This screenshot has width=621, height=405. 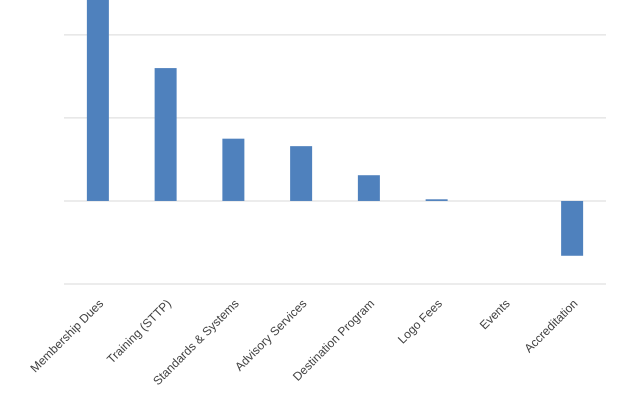 I want to click on x-tick-label: Training (STTP), so click(x=139, y=331).